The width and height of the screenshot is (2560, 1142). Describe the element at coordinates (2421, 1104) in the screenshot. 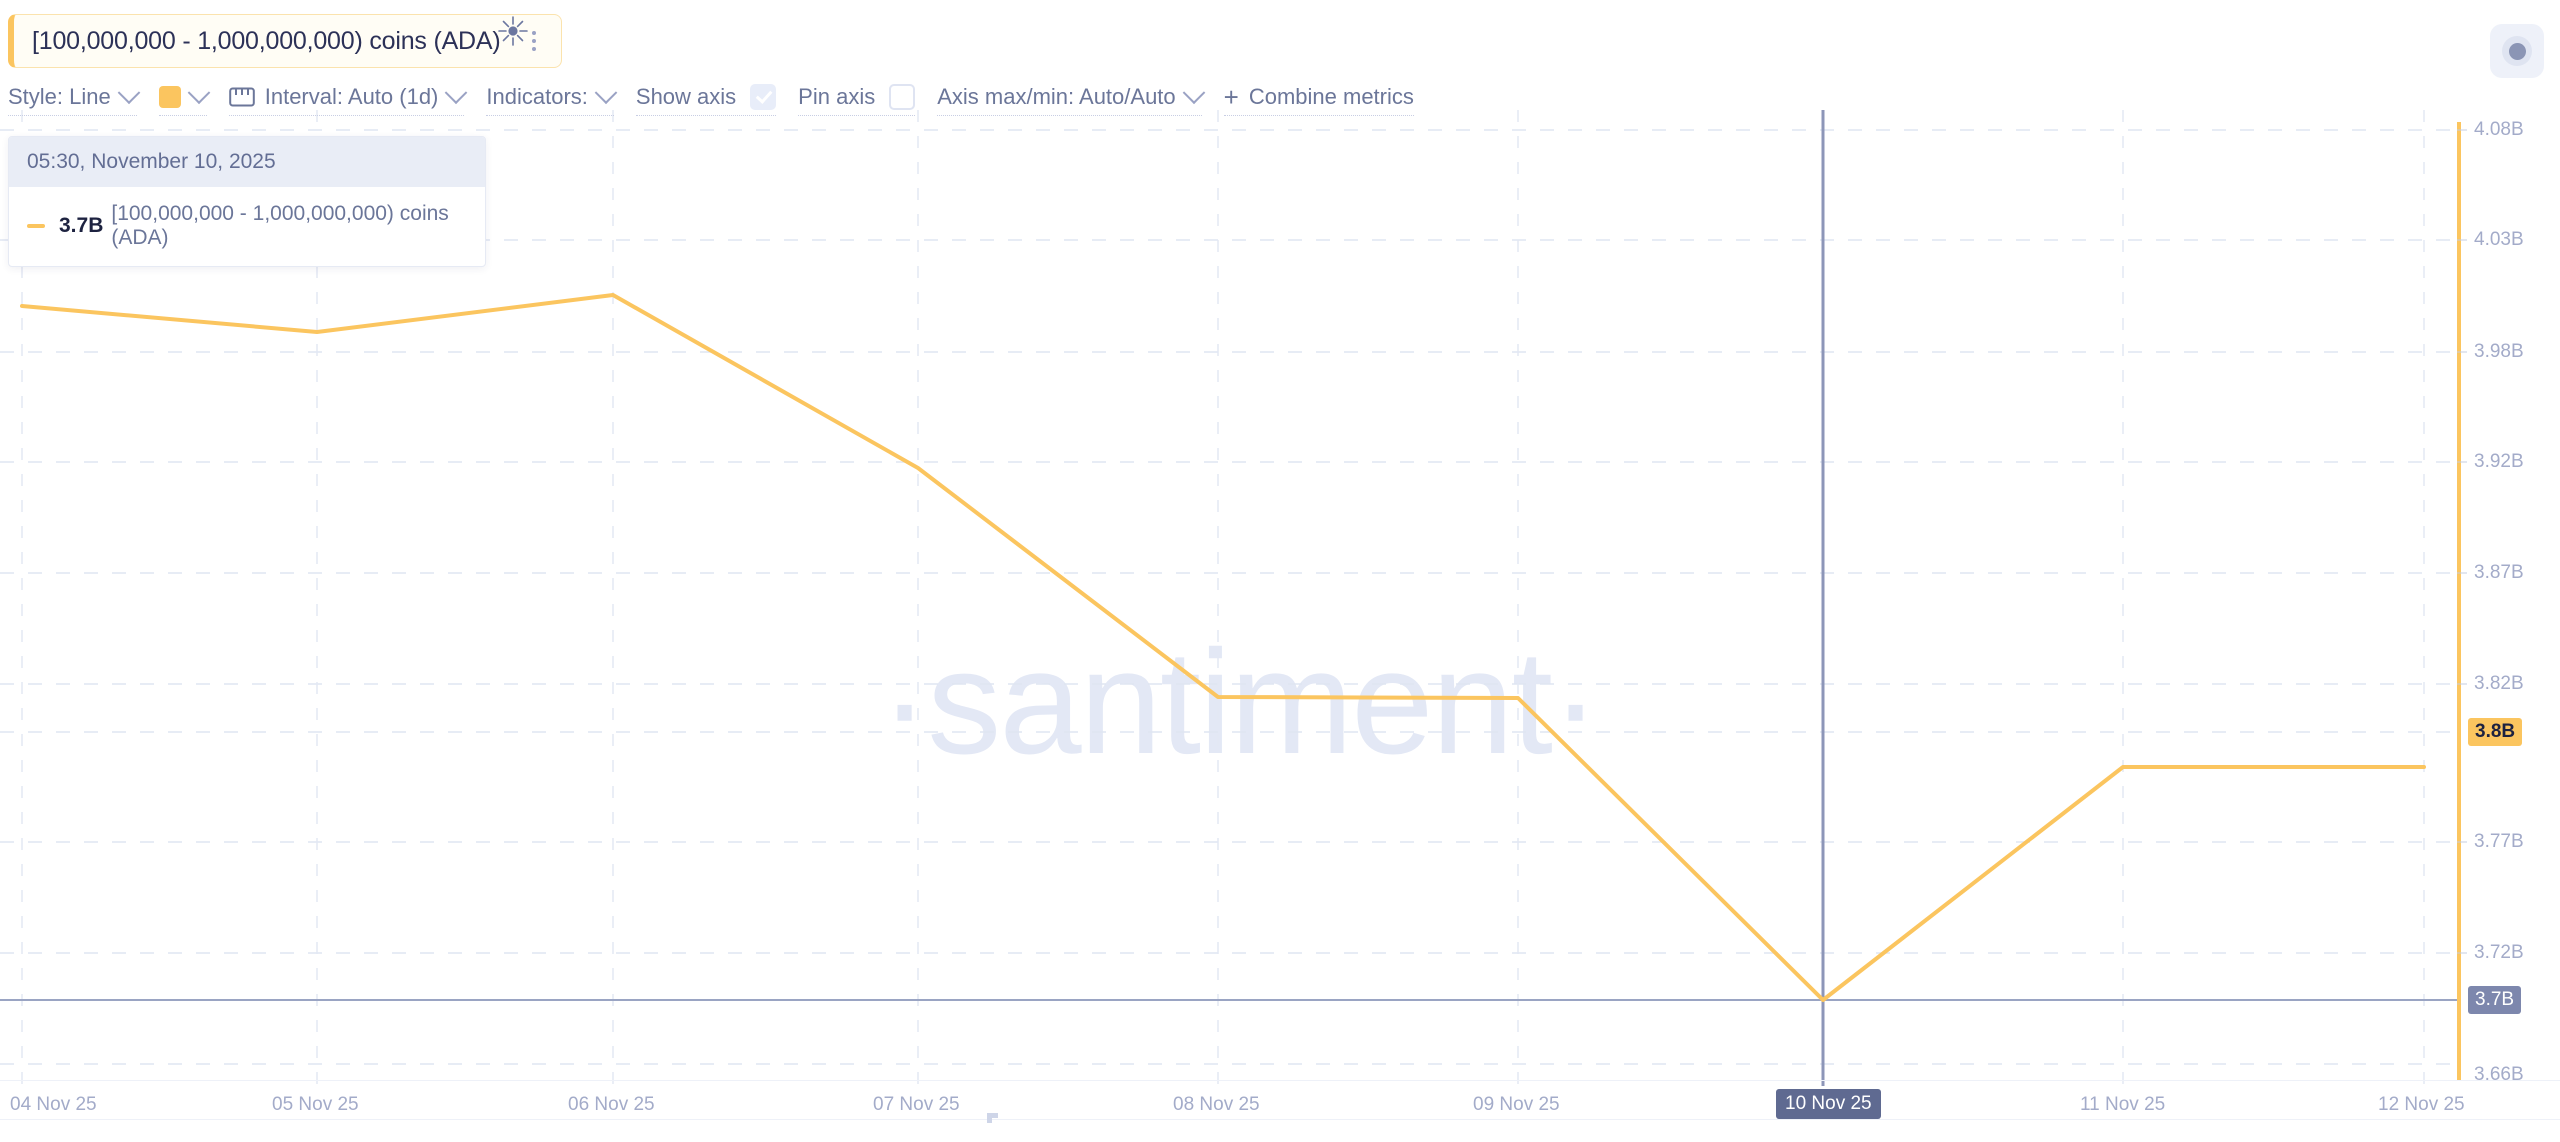

I see `x-tick-8: 12 Nov 25` at that location.